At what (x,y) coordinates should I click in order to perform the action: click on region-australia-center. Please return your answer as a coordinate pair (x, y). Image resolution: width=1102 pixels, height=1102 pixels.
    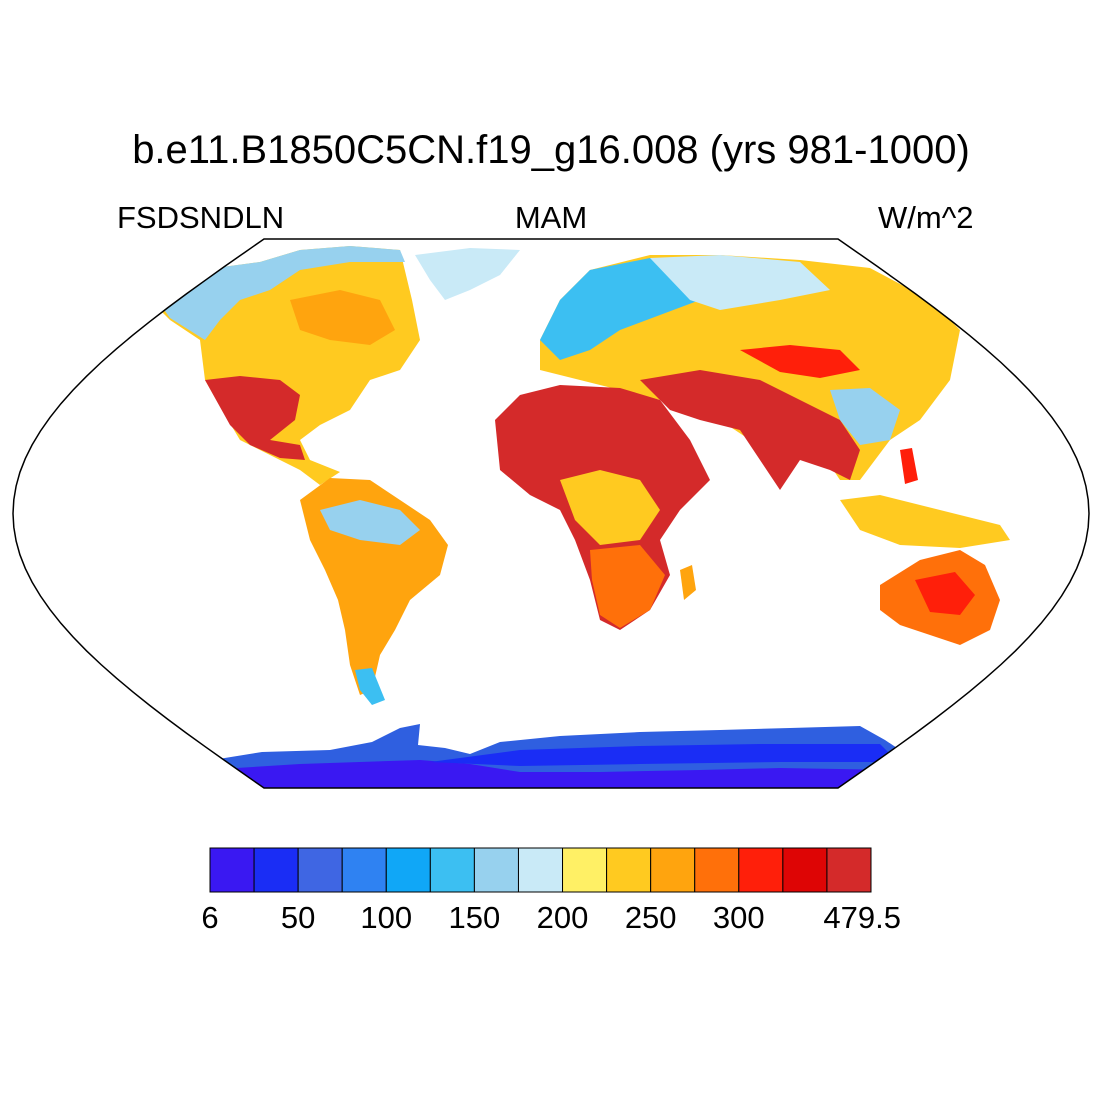
    Looking at the image, I should click on (945, 593).